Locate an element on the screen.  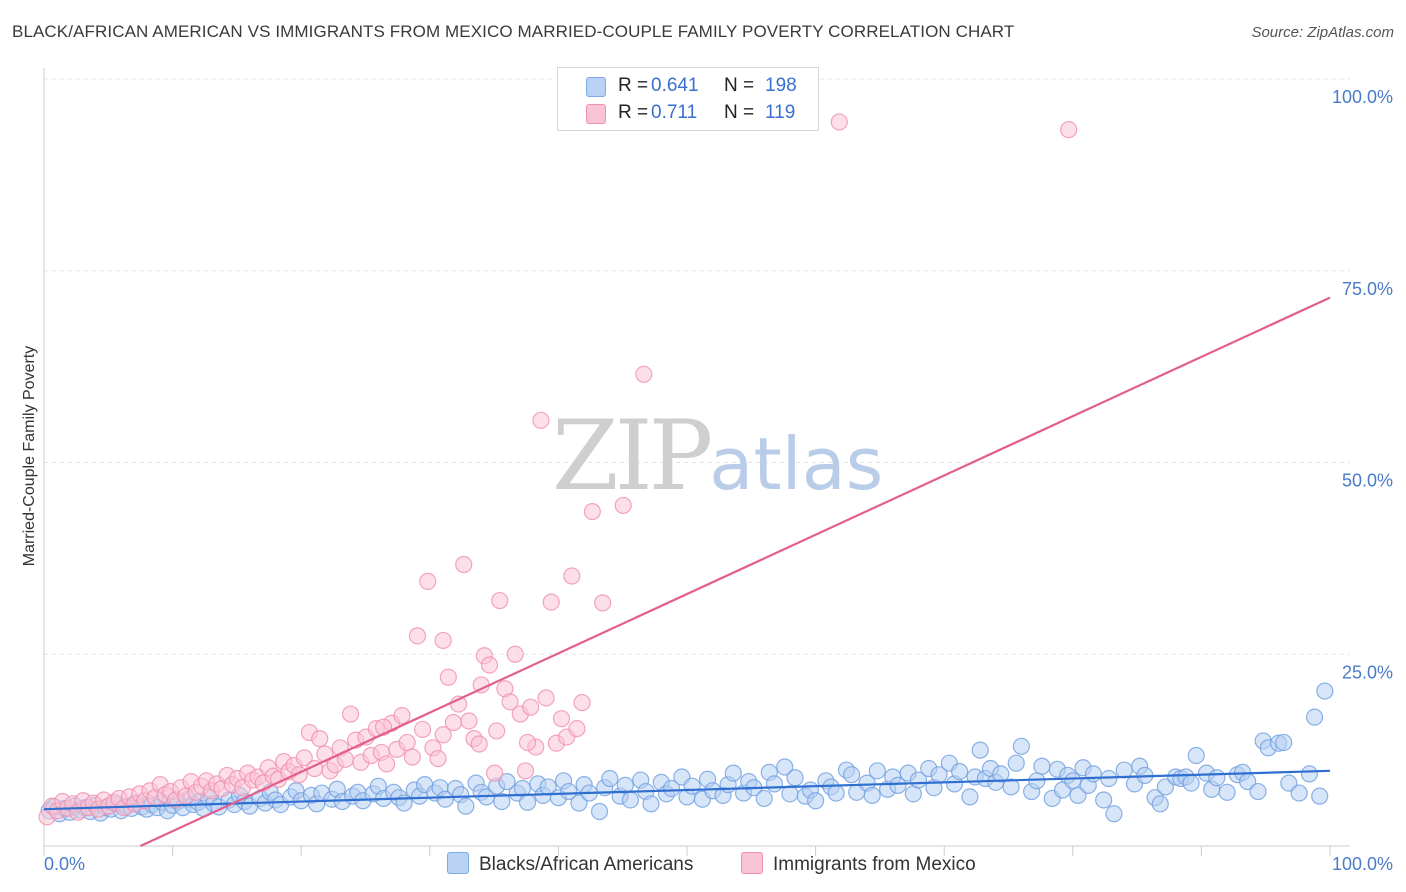
legend-row-blacks: R = 0.641 N = 198 is located at coordinates (688, 87).